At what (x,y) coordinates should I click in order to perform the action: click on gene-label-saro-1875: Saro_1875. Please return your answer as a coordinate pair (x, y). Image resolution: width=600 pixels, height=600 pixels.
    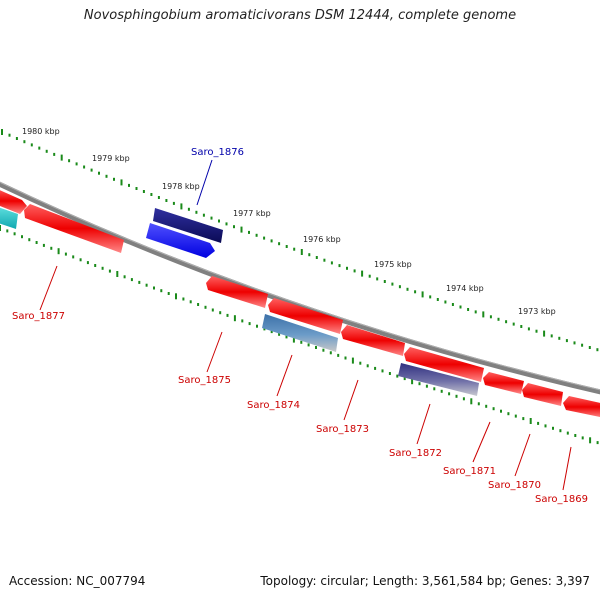
    Looking at the image, I should click on (204, 380).